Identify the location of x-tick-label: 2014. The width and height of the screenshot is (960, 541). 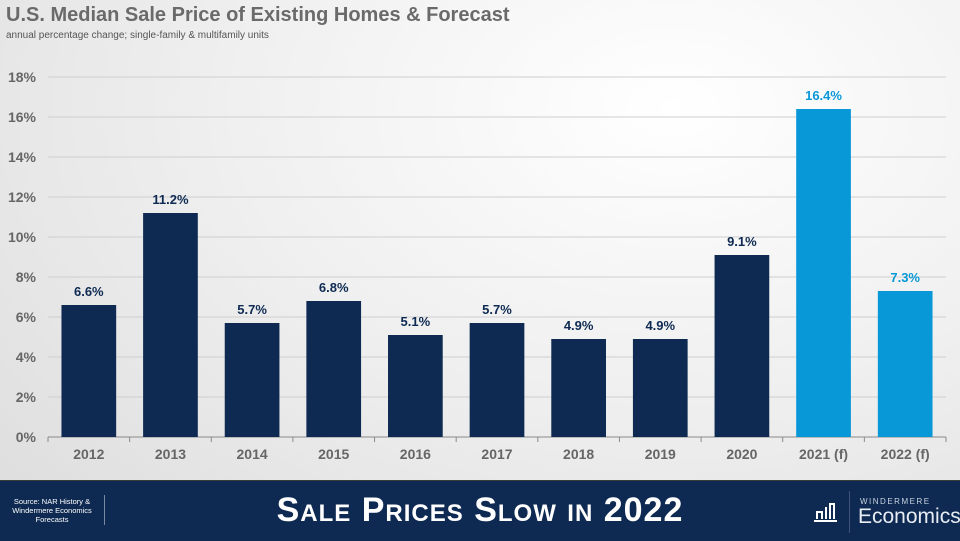
(252, 454).